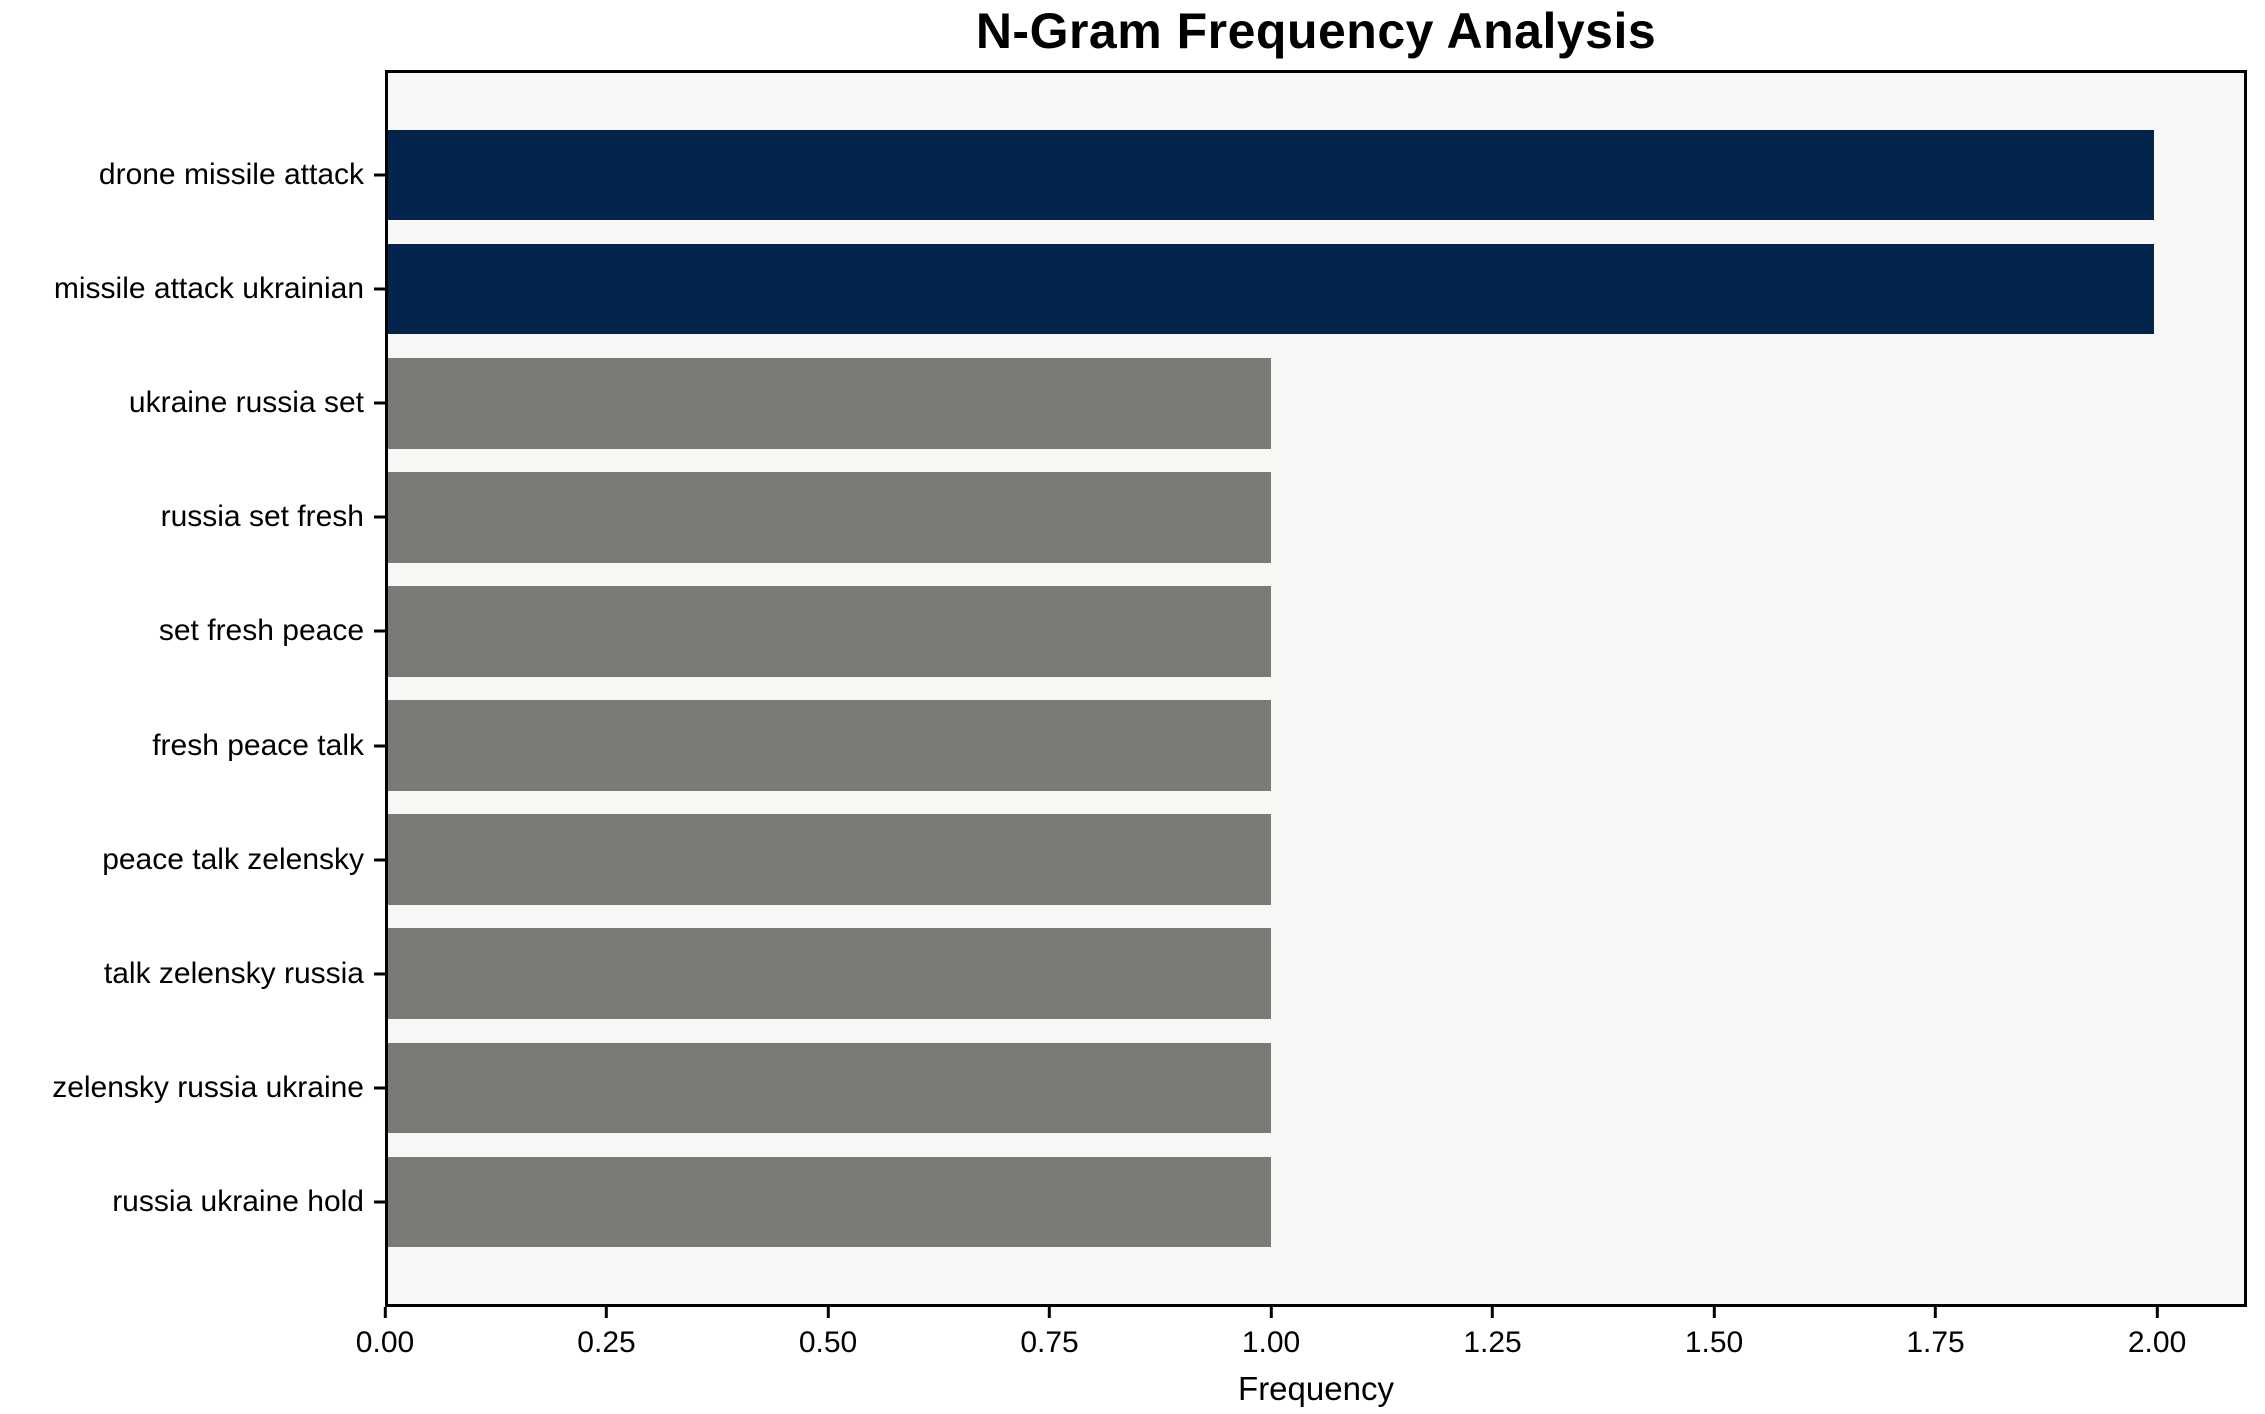 This screenshot has height=1414, width=2265. What do you see at coordinates (1316, 31) in the screenshot?
I see `chart-title: N-Gram Frequency Analysis` at bounding box center [1316, 31].